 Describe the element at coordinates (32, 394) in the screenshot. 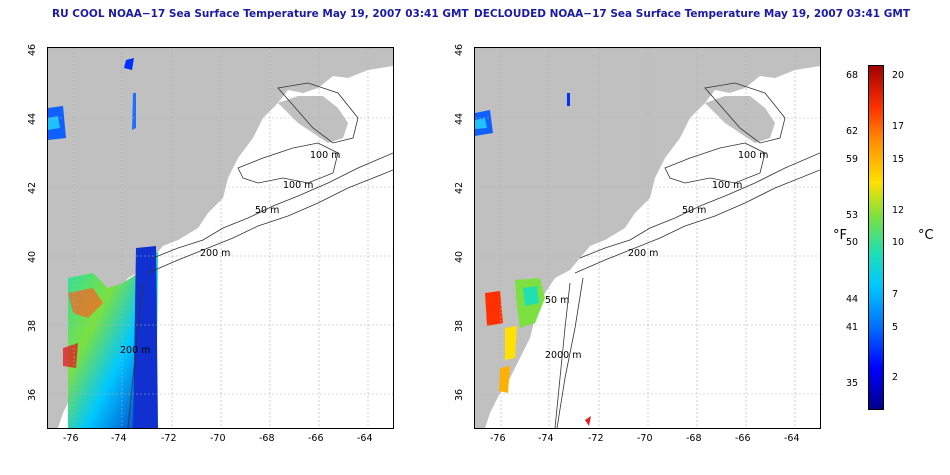

I see `left-y-tick: 36` at that location.